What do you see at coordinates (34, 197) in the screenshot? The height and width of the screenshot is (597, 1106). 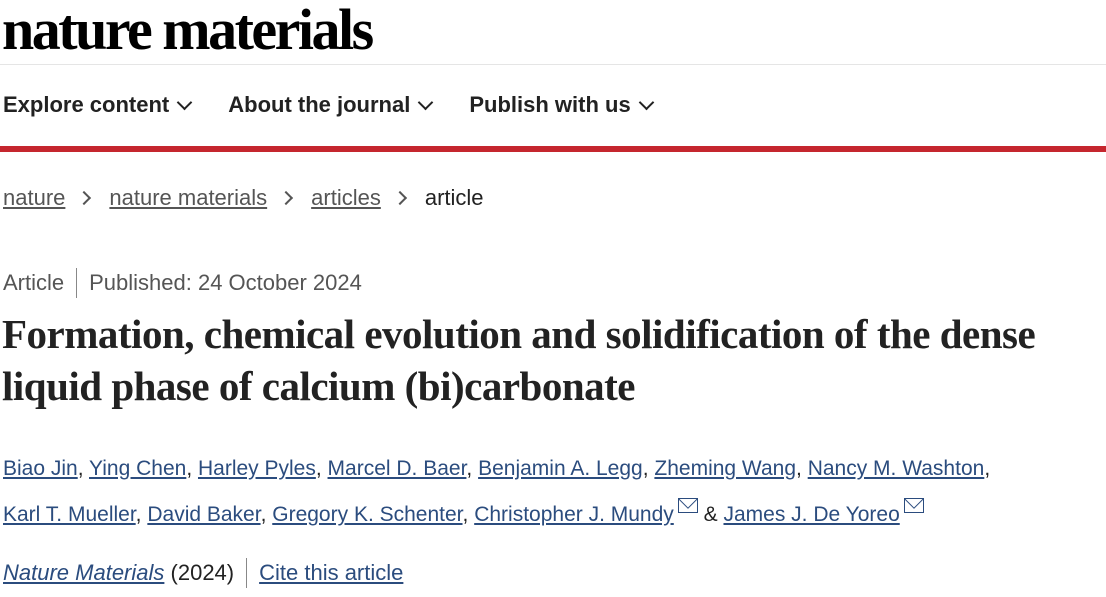 I see `breadcrumb-nature: nature` at bounding box center [34, 197].